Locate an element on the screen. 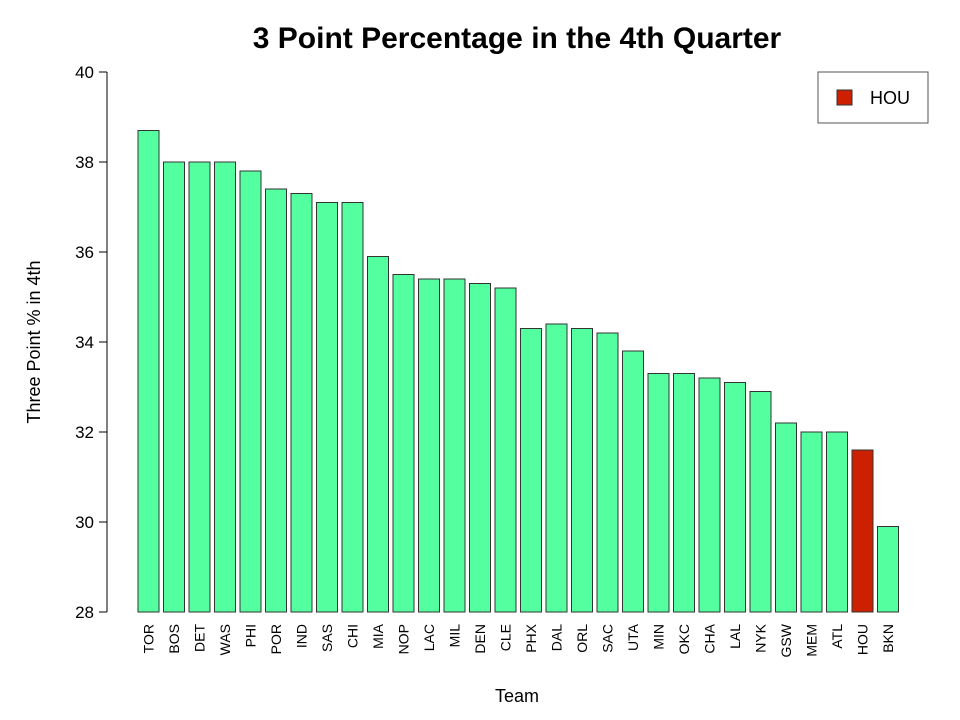 This screenshot has height=720, width=960. y-tick-label: 28 is located at coordinates (84, 612).